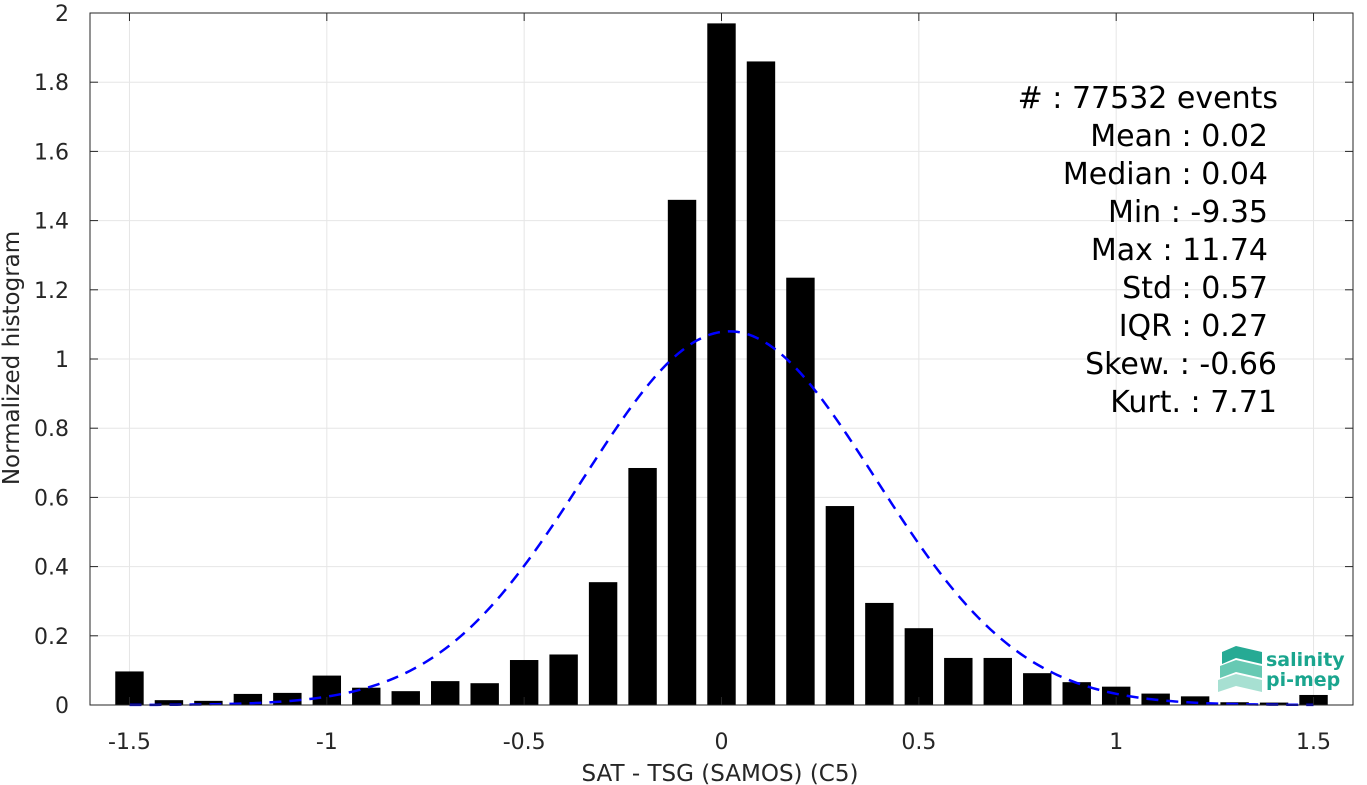  I want to click on y-tick-label: 0, so click(62, 706).